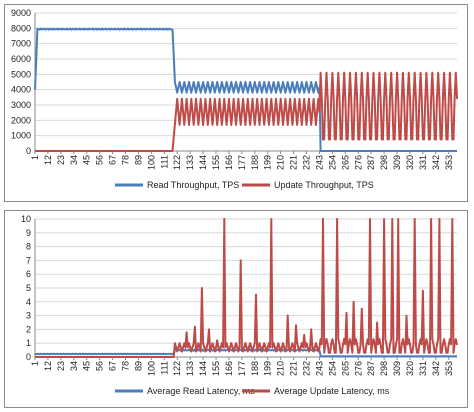 The width and height of the screenshot is (474, 412). What do you see at coordinates (21, 44) in the screenshot?
I see `y-tick-label: 7000` at bounding box center [21, 44].